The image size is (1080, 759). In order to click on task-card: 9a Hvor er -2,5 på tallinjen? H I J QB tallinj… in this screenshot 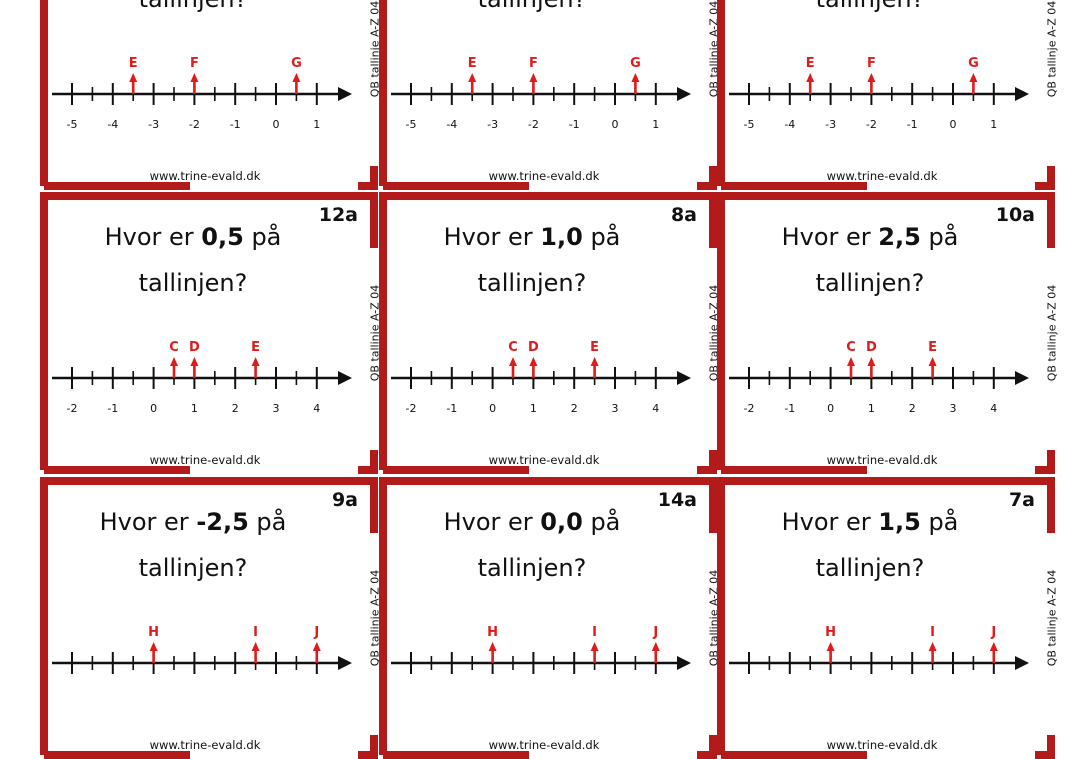, I will do `click(211, 618)`.